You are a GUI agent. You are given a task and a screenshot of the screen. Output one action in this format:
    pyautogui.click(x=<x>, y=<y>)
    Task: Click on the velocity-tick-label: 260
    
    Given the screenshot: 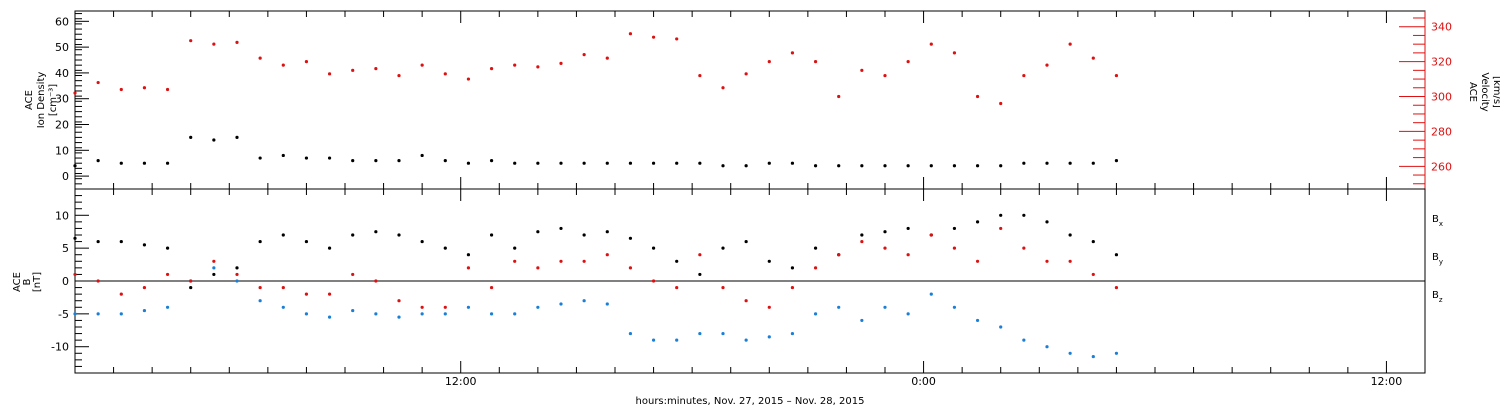 What is the action you would take?
    pyautogui.click(x=1441, y=166)
    